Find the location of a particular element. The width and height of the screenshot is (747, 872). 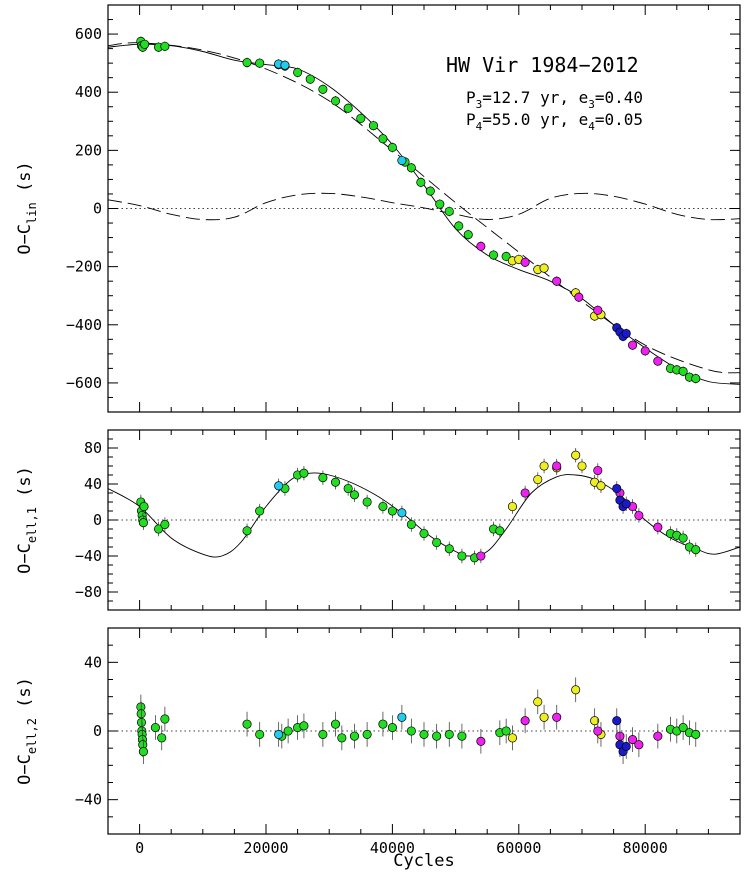

y-tick-label: 600 is located at coordinates (88, 34).